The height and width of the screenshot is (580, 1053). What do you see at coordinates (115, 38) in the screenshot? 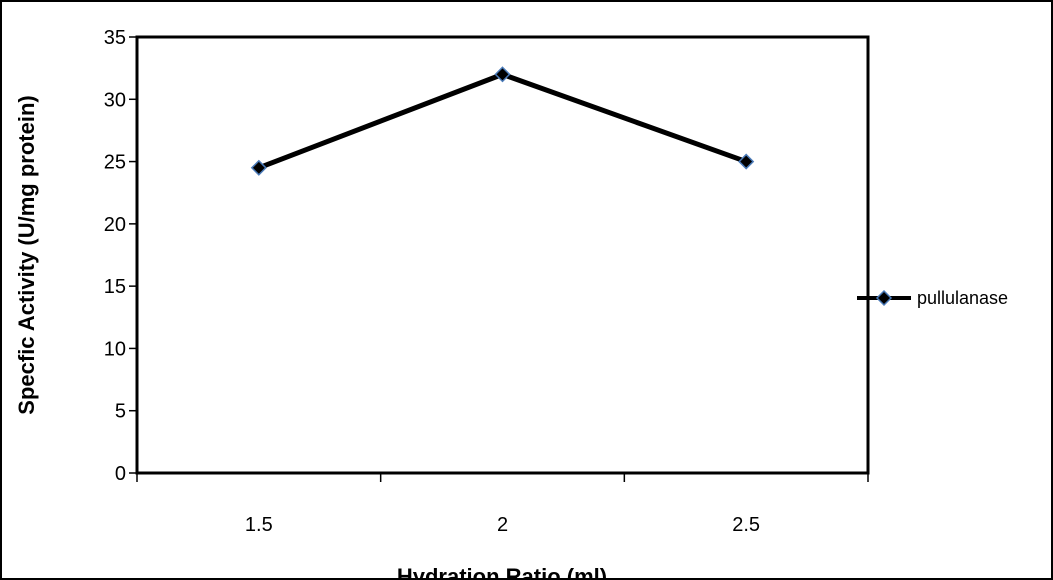
I see `y-tick-label: 35` at bounding box center [115, 38].